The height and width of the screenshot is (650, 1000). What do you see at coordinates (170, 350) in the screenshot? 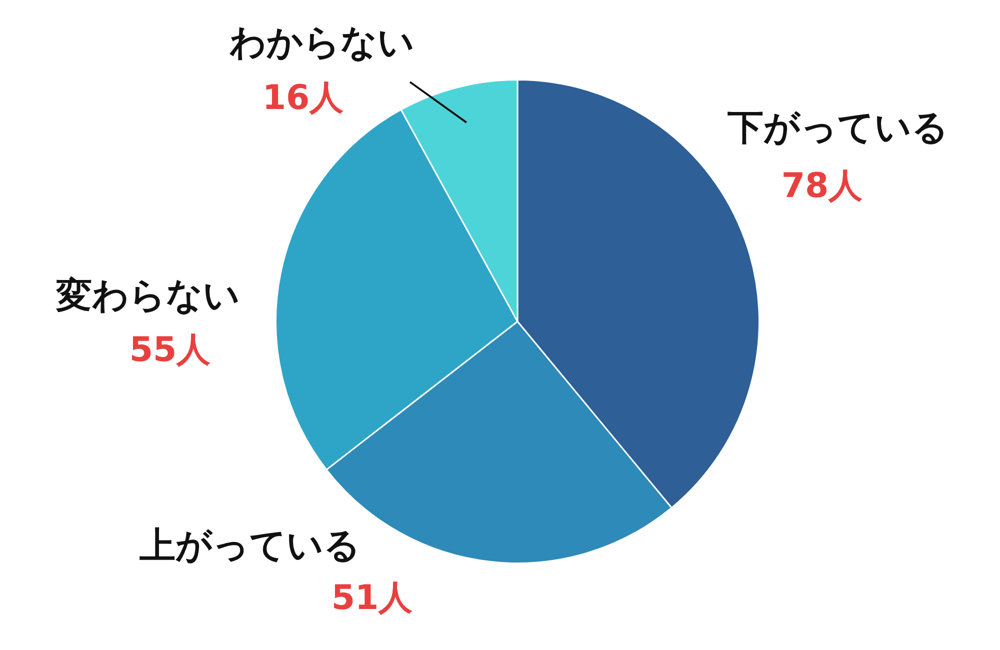
I see `data-label: 55人` at bounding box center [170, 350].